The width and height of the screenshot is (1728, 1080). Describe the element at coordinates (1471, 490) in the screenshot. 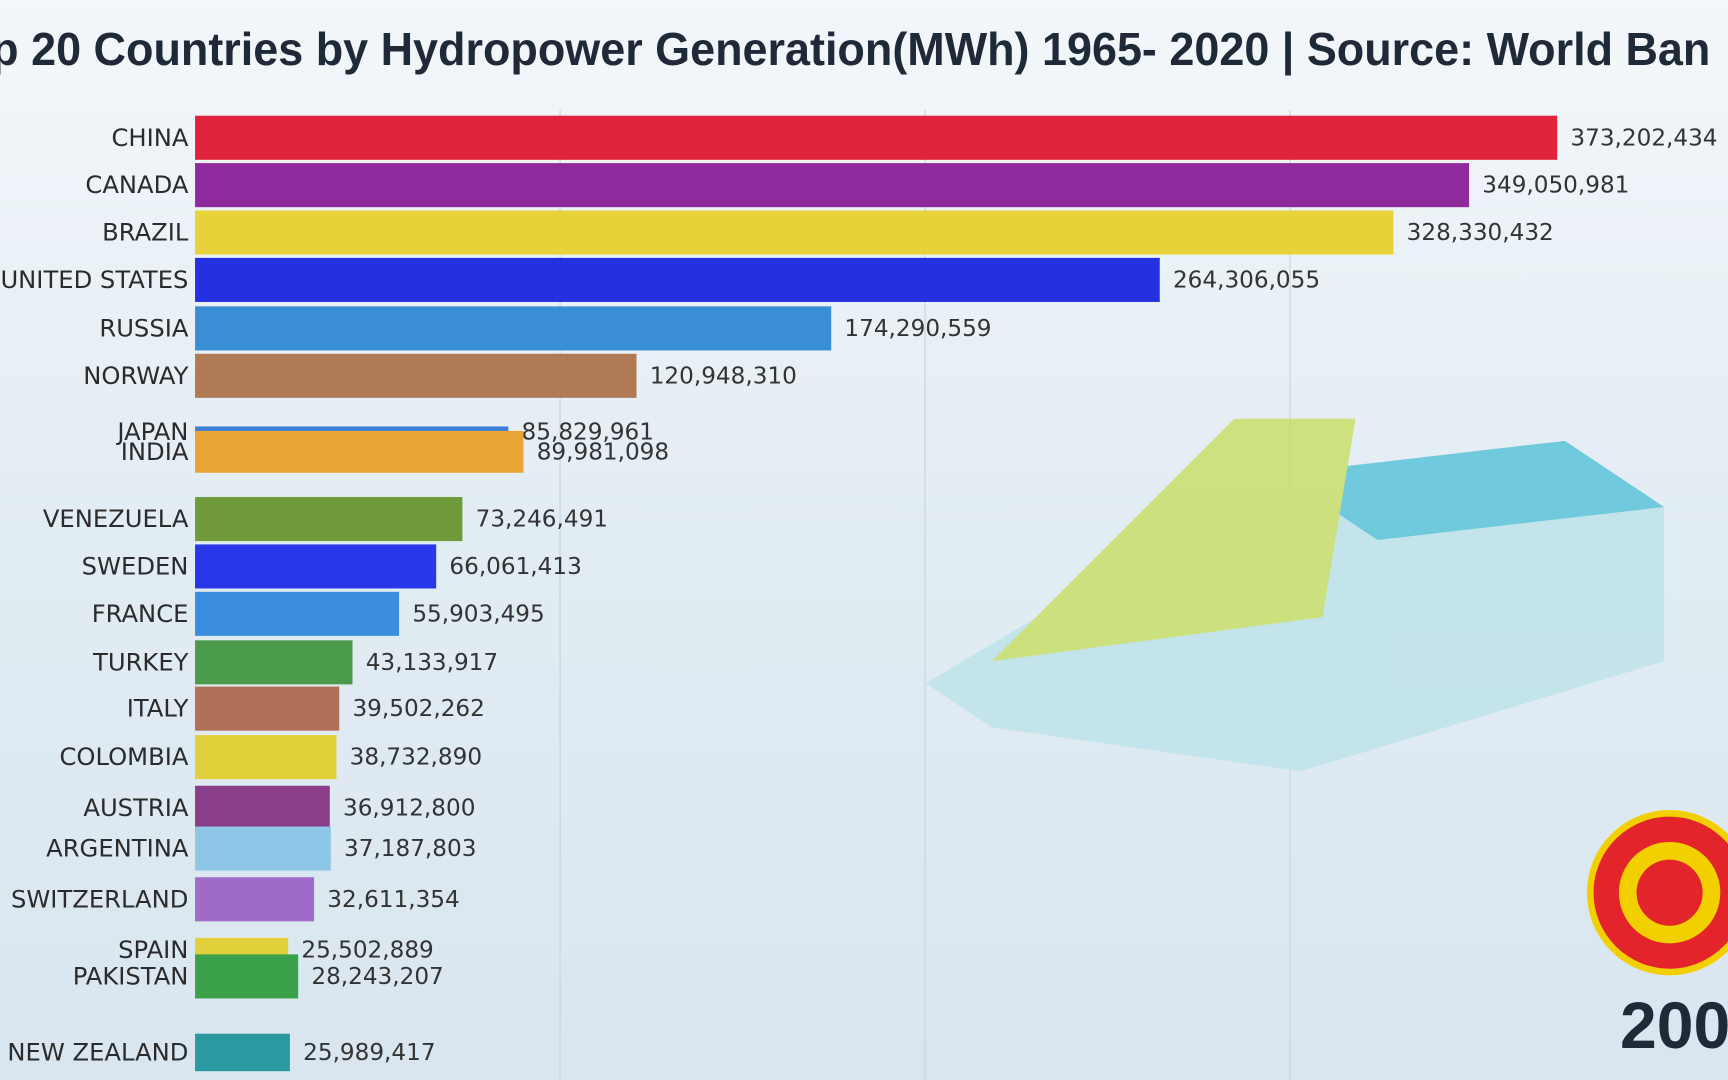

I see `reservoir` at that location.